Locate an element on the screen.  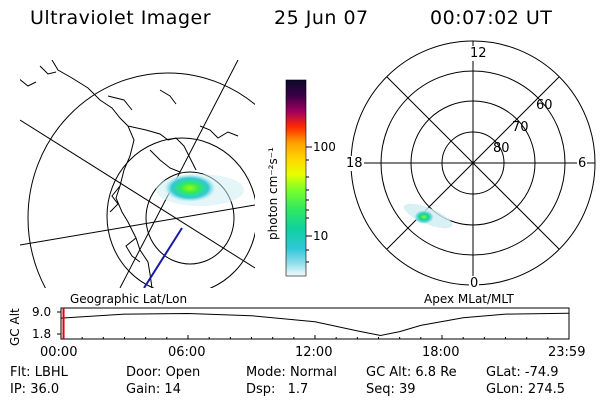
status-gc-alt-value: 6.8 Re is located at coordinates (436, 372).